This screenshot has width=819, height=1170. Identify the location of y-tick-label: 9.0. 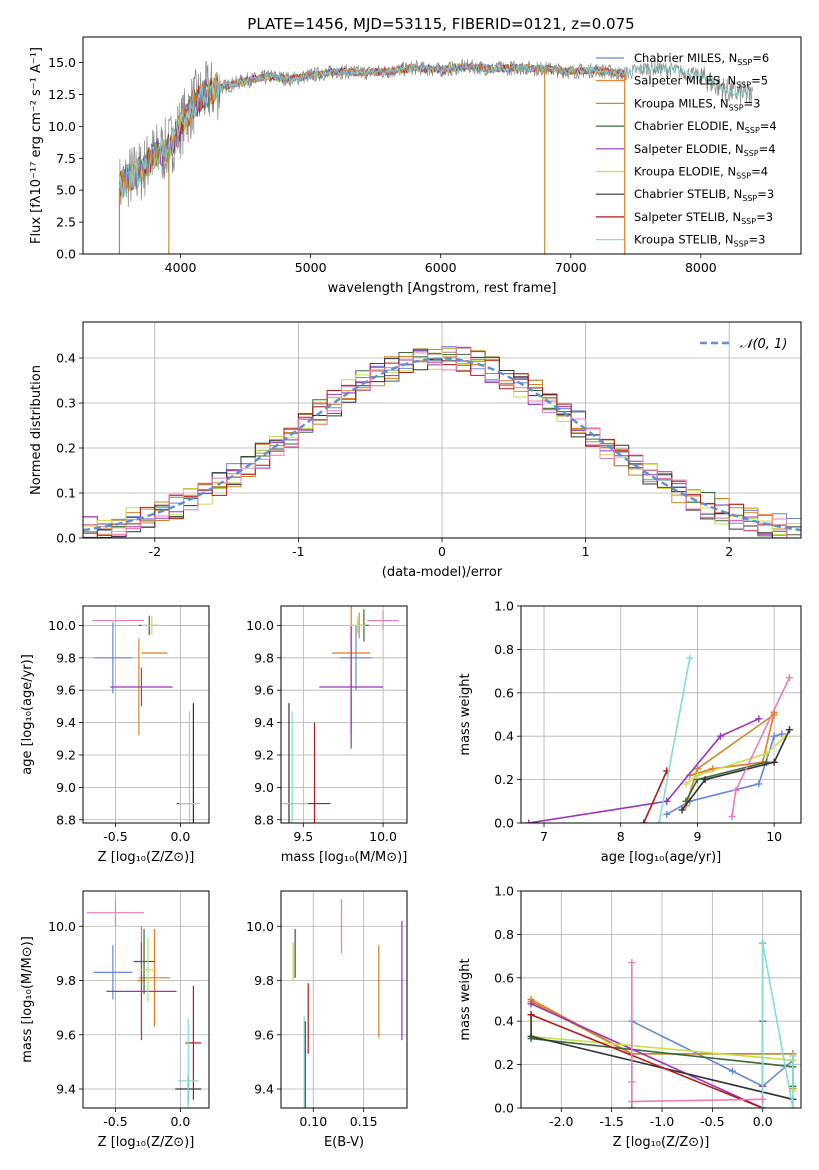
(66, 787).